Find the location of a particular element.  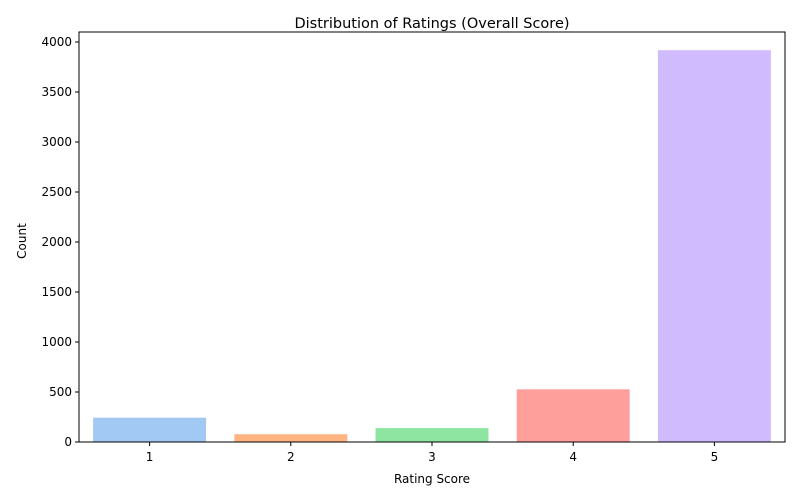

x-axis-label: Rating Score is located at coordinates (432, 479).